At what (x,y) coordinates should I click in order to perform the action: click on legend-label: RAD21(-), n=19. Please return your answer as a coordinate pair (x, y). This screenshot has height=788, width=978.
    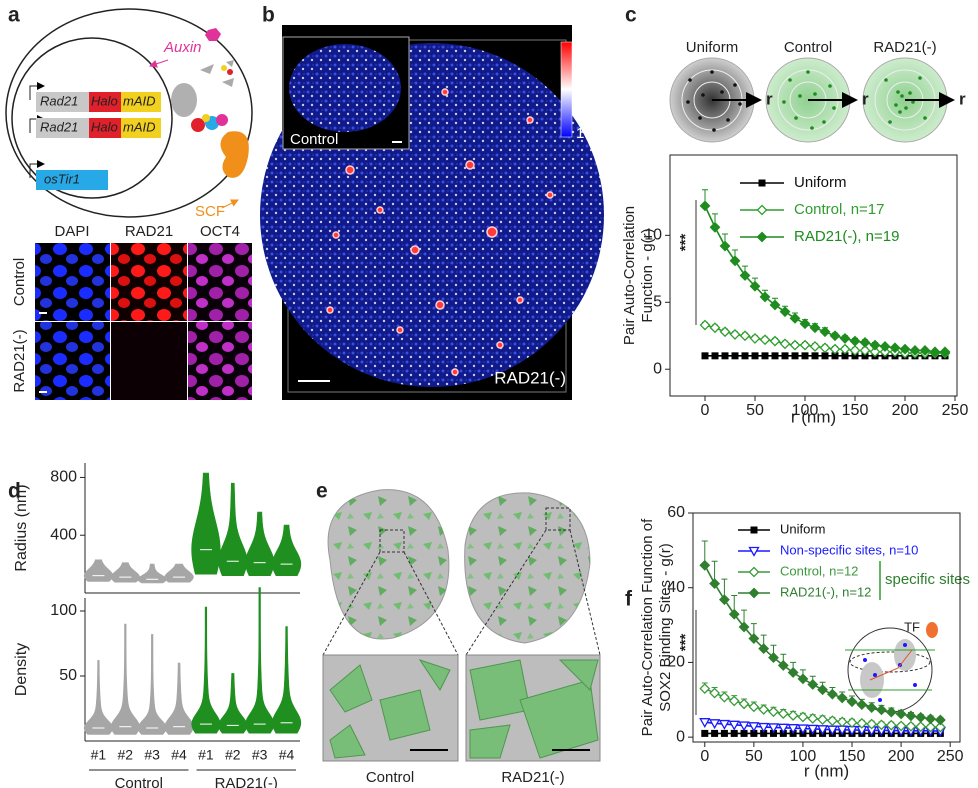
    Looking at the image, I should click on (846, 236).